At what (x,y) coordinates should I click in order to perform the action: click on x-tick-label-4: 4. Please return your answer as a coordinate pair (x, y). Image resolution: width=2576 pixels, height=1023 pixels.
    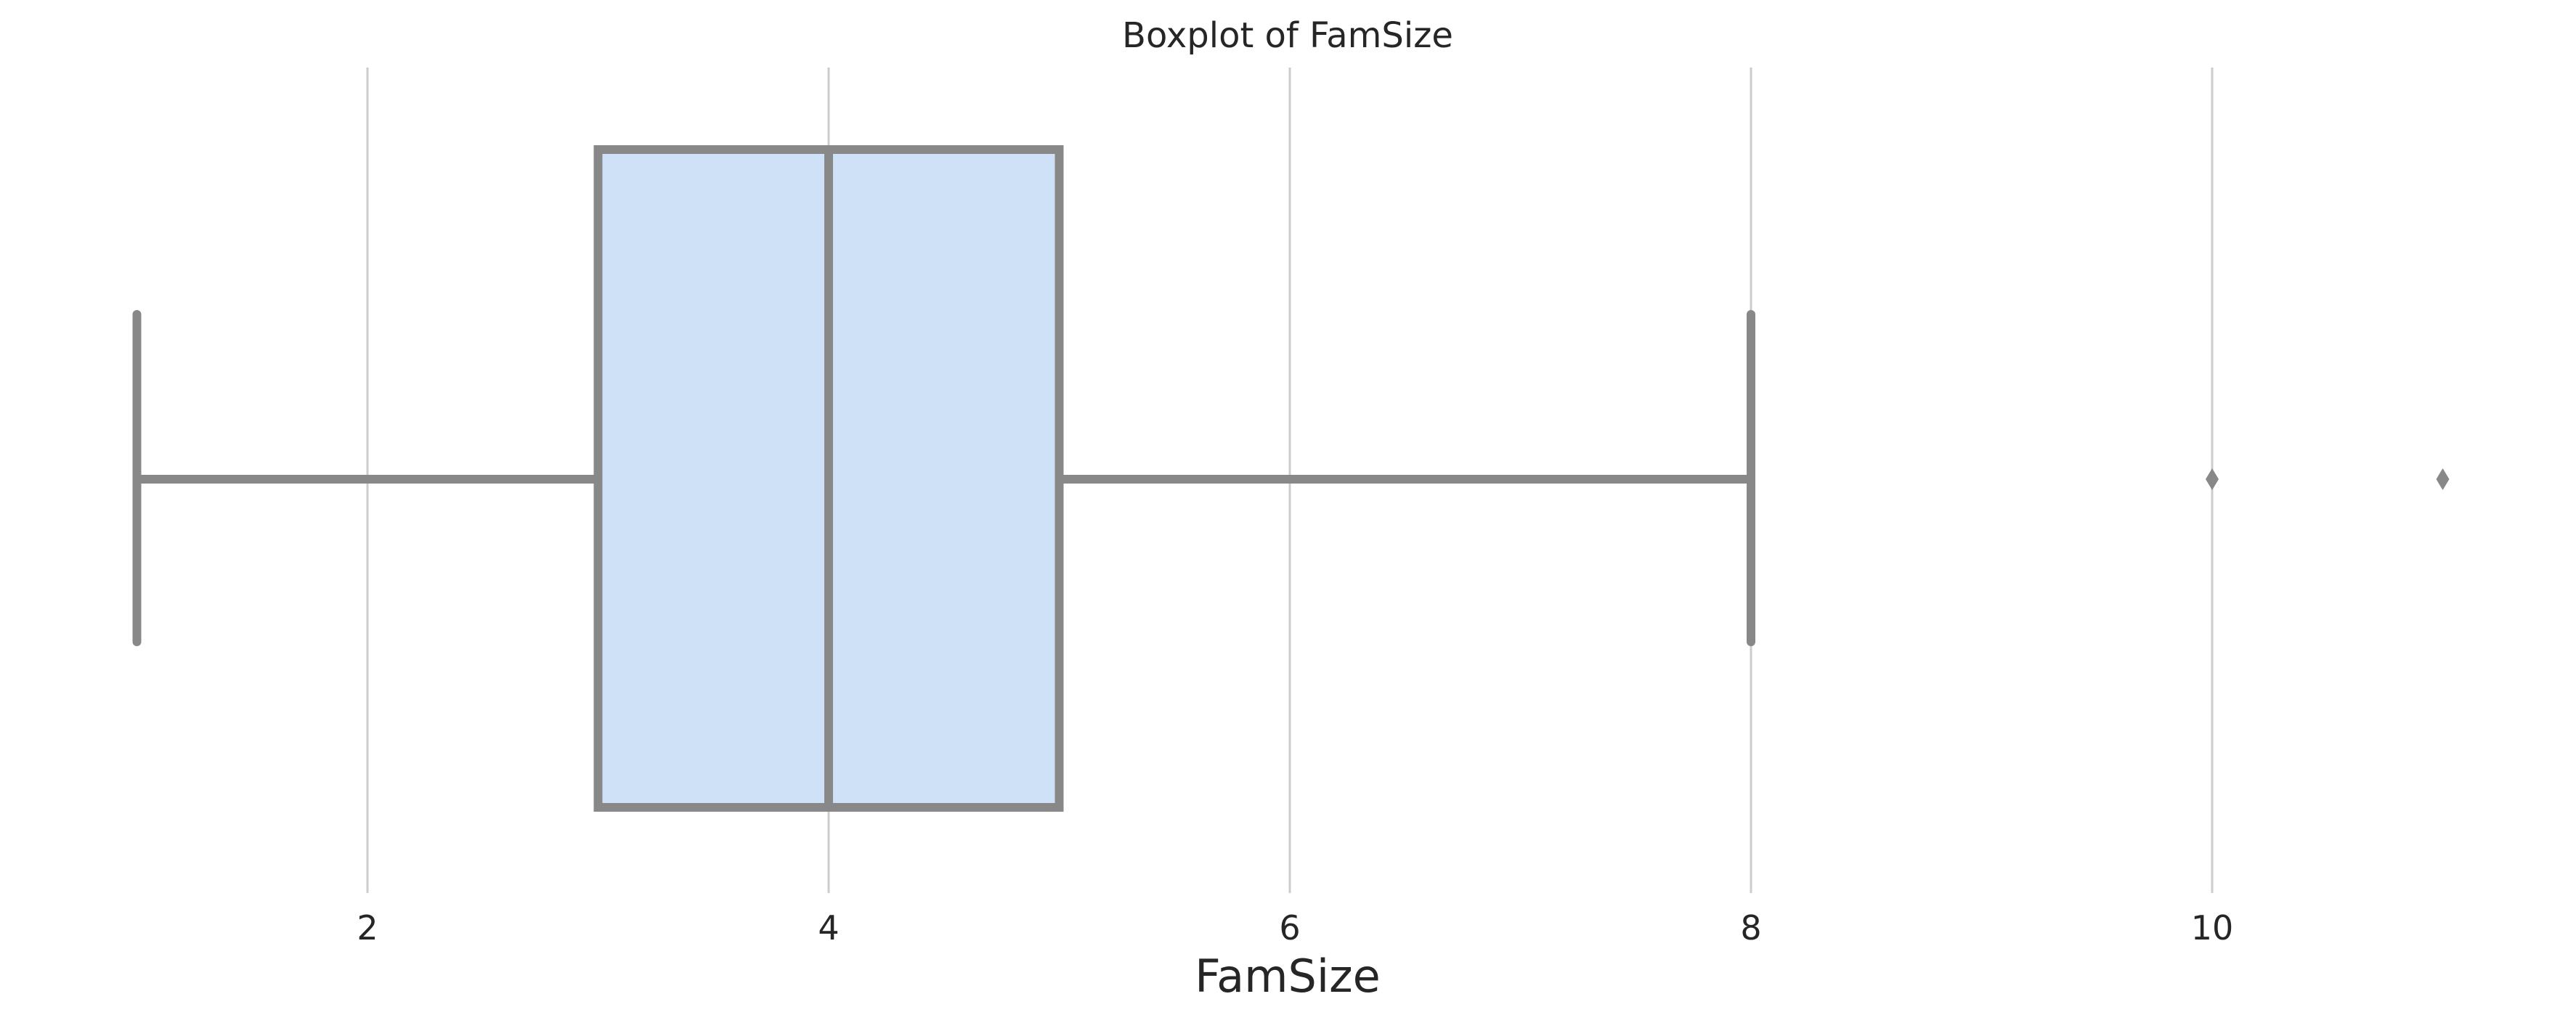
    Looking at the image, I should click on (829, 927).